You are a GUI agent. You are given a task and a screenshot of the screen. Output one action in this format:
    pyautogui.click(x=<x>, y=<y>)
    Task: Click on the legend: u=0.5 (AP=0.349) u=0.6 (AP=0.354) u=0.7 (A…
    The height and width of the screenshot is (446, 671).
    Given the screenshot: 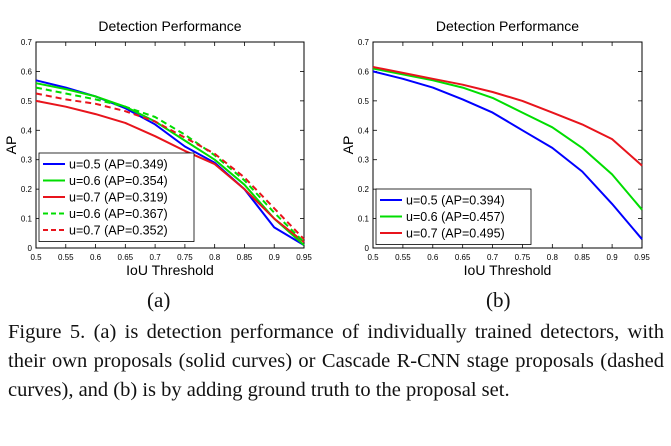 What is the action you would take?
    pyautogui.click(x=116, y=197)
    